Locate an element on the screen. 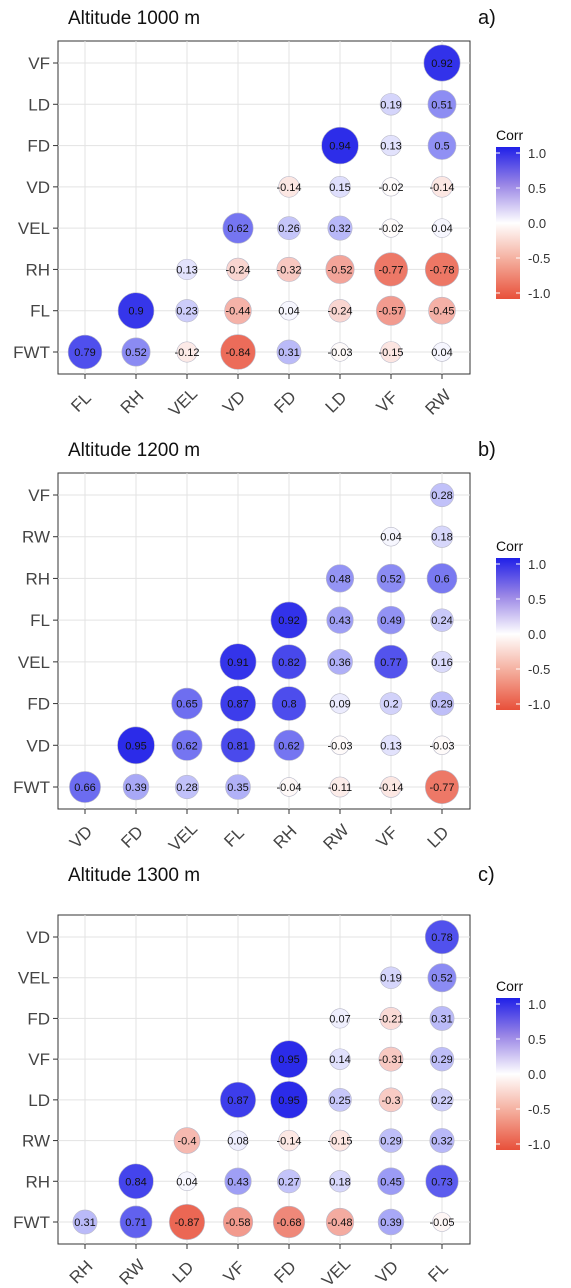  corr-value-label: 0.22 is located at coordinates (441, 1101).